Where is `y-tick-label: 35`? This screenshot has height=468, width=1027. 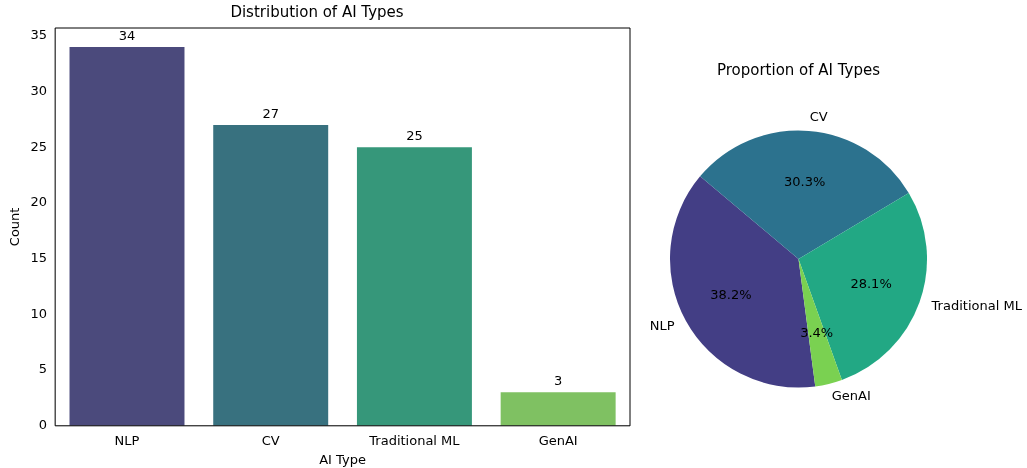
y-tick-label: 35 is located at coordinates (39, 35).